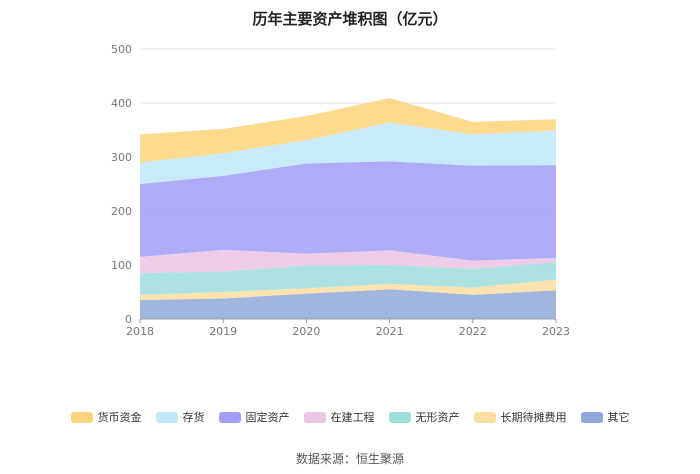 This screenshot has width=700, height=474. What do you see at coordinates (350, 19) in the screenshot?
I see `chart-title: 历年主要资产堆积图（亿元）` at bounding box center [350, 19].